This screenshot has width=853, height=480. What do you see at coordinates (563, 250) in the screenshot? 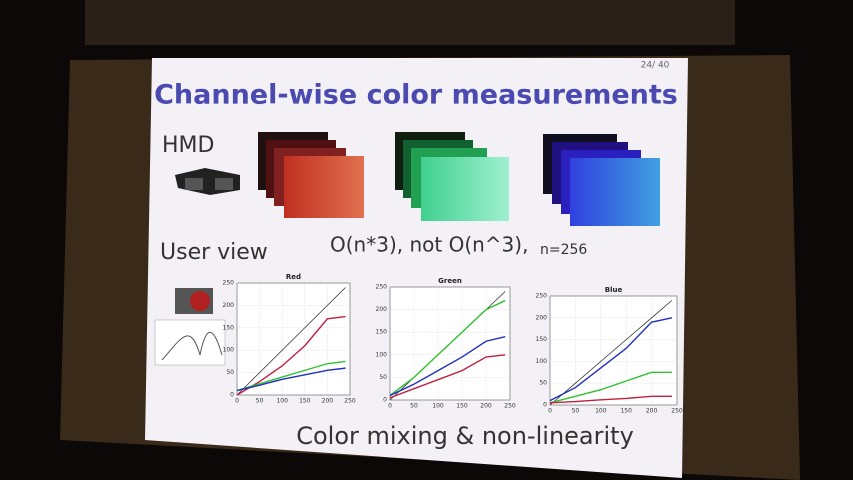
I see `n-value: n=256` at bounding box center [563, 250].